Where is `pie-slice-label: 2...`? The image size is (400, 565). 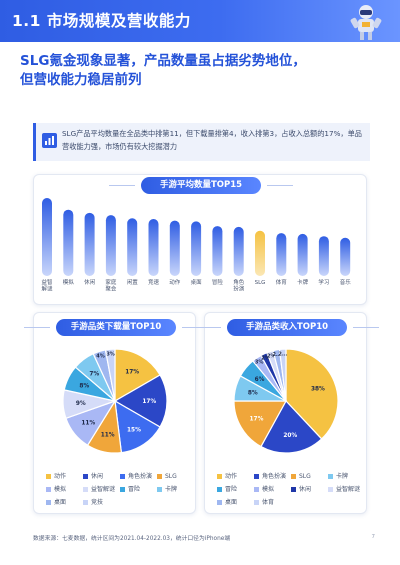 pie-slice-label: 2... is located at coordinates (276, 355).